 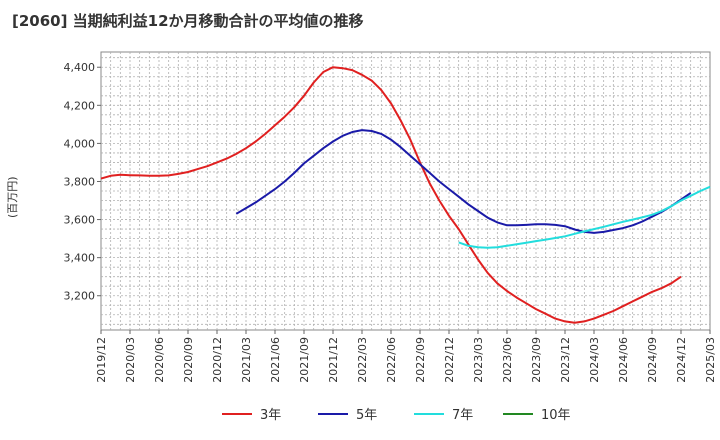 I want to click on x-tick-label: 2023/09, so click(x=536, y=360).